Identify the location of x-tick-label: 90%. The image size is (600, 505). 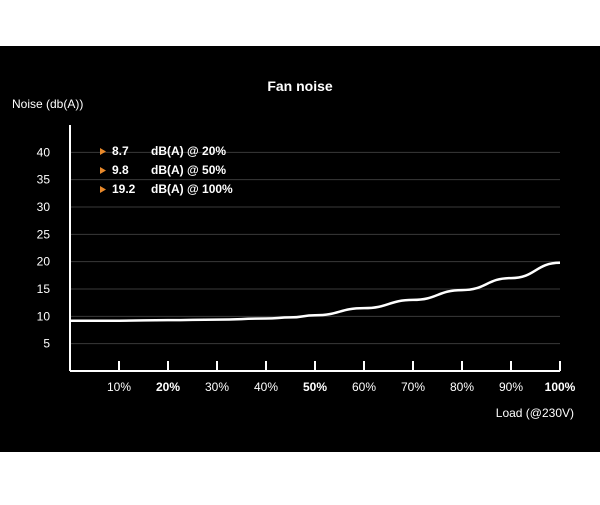
(511, 387).